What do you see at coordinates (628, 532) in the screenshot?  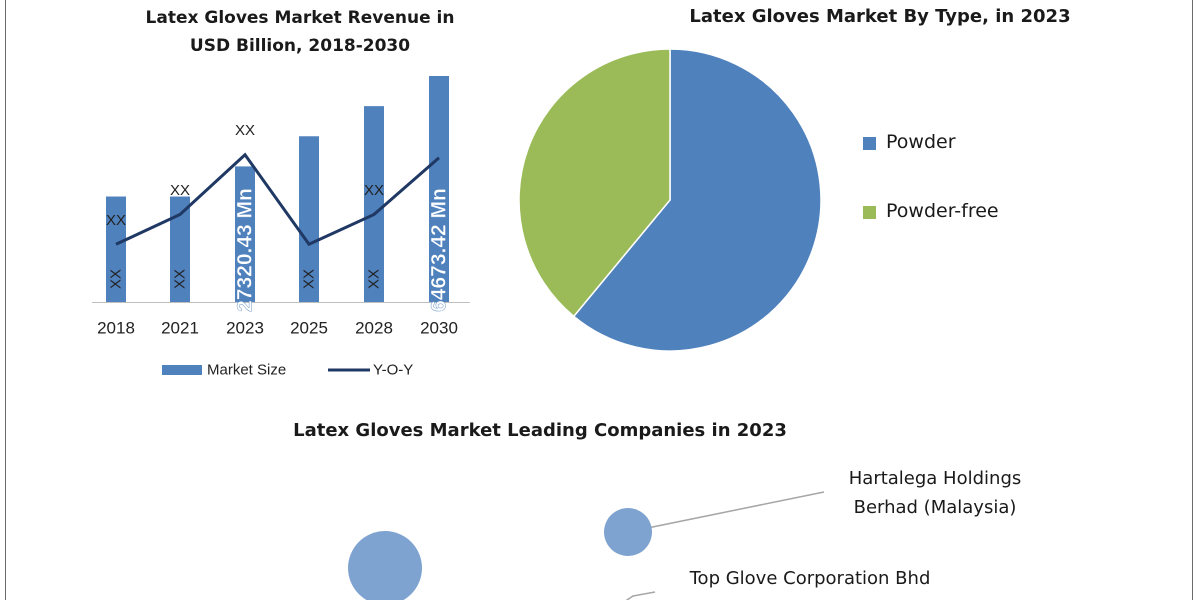 I see `company-bubble-hartalega` at bounding box center [628, 532].